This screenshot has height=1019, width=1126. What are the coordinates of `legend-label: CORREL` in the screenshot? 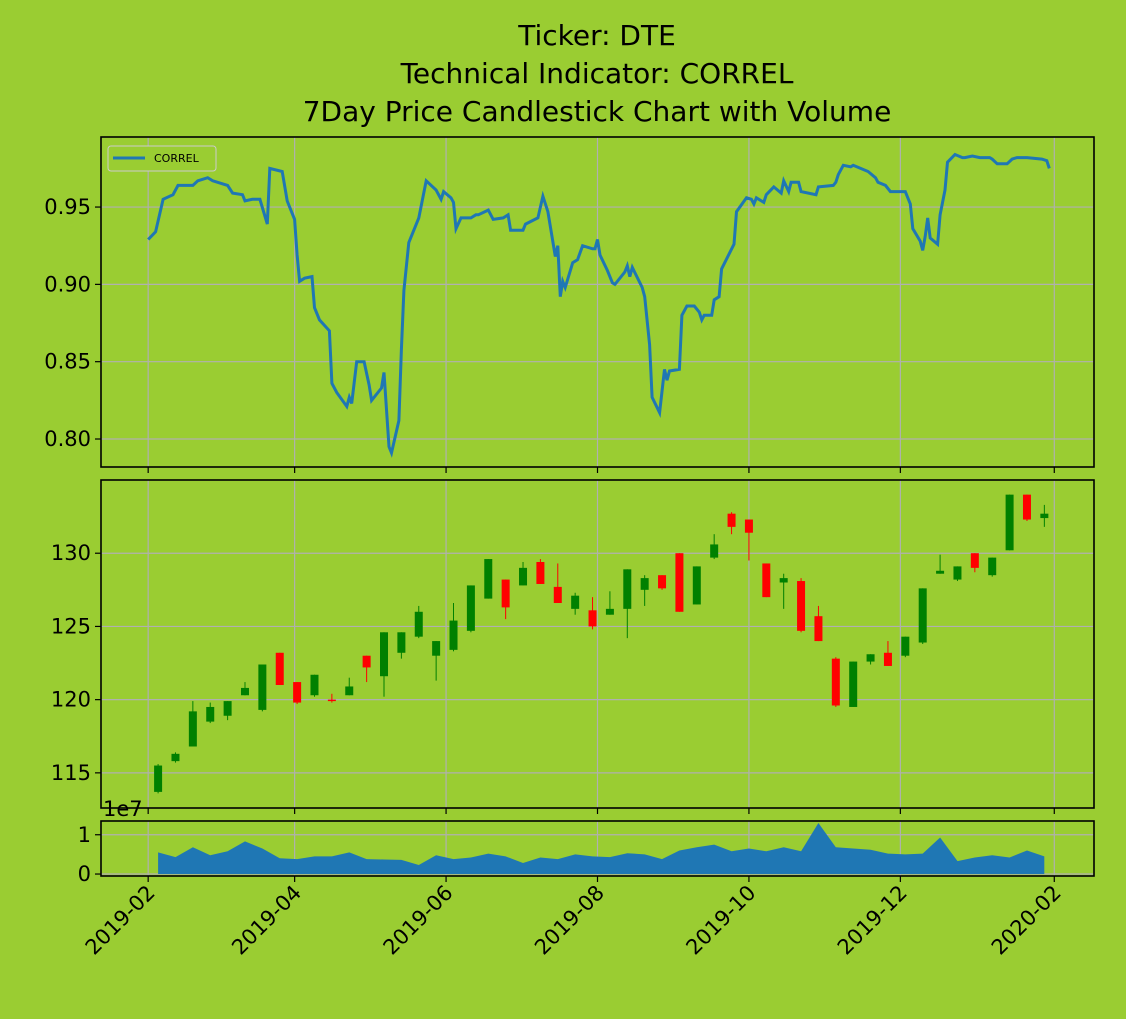 It's located at (177, 158).